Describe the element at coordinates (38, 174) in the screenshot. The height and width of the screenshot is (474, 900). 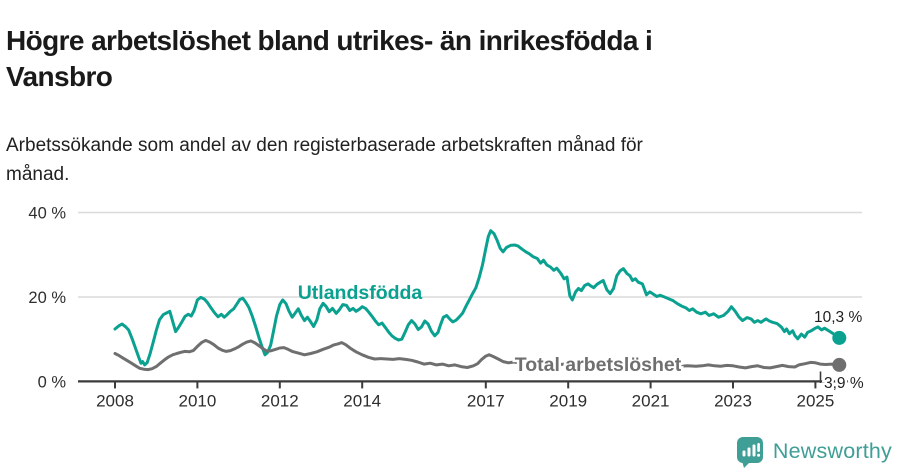
I see `chart-subtitle-line-2: månad.` at that location.